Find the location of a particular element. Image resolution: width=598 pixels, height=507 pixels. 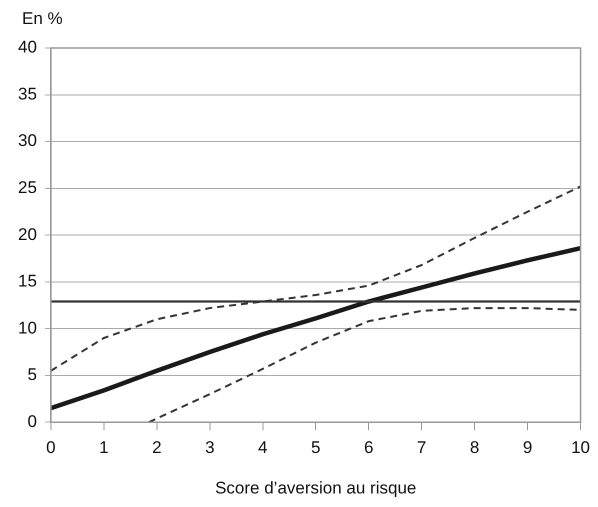

y-tick-label: 40 is located at coordinates (27, 47).